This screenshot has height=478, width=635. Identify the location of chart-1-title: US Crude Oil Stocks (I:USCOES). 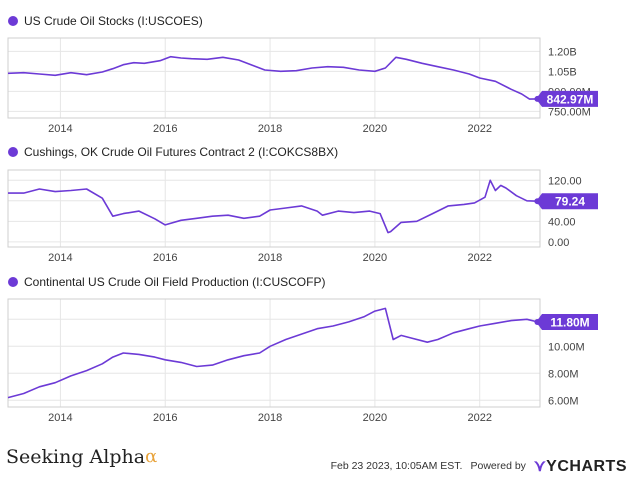
(113, 21).